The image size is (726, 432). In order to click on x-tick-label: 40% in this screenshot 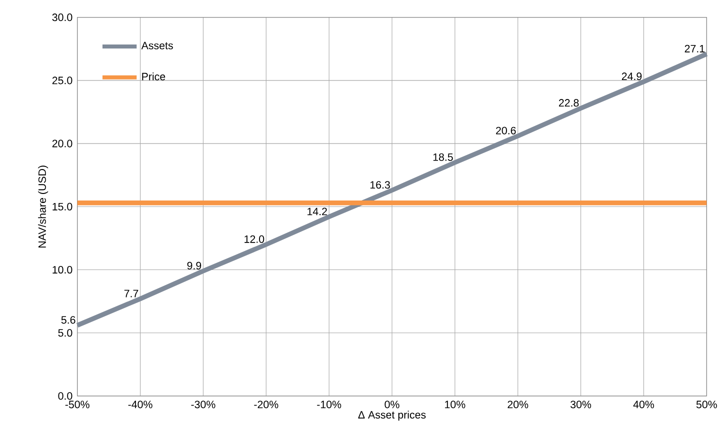, I will do `click(643, 404)`.